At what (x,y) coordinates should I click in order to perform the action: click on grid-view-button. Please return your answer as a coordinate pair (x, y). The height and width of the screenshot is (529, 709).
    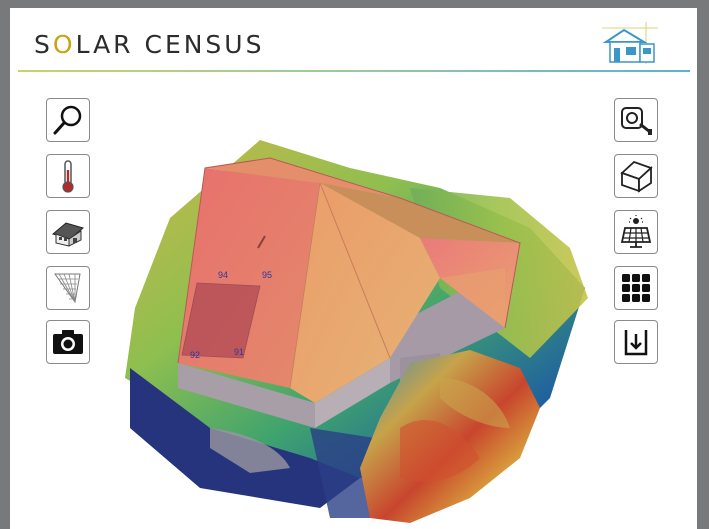
    Looking at the image, I should click on (636, 288).